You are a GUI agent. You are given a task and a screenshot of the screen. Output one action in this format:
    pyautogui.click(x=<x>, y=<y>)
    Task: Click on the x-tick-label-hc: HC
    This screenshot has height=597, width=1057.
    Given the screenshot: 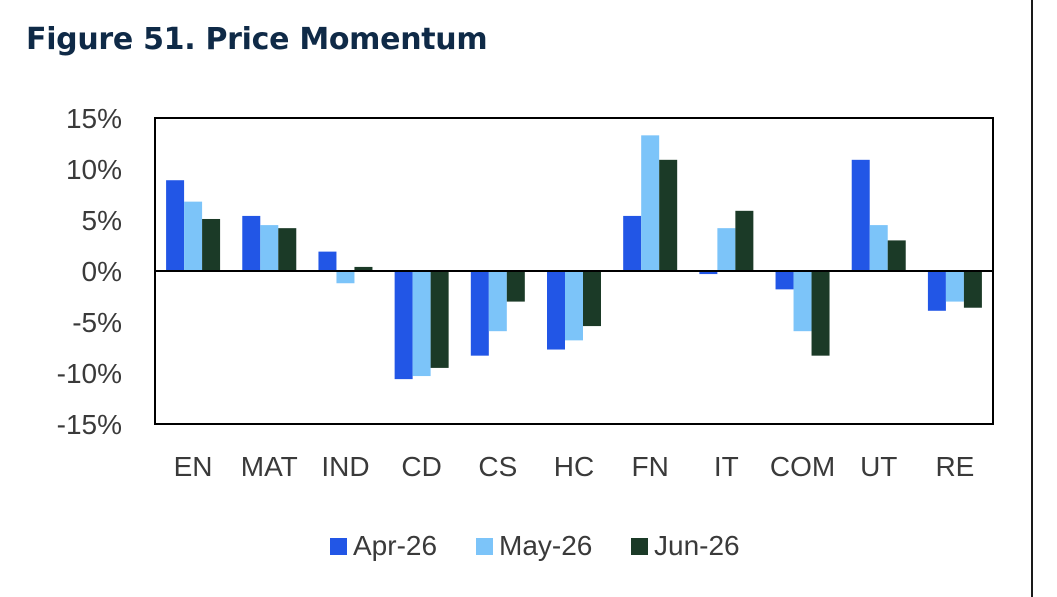 What is the action you would take?
    pyautogui.click(x=574, y=466)
    